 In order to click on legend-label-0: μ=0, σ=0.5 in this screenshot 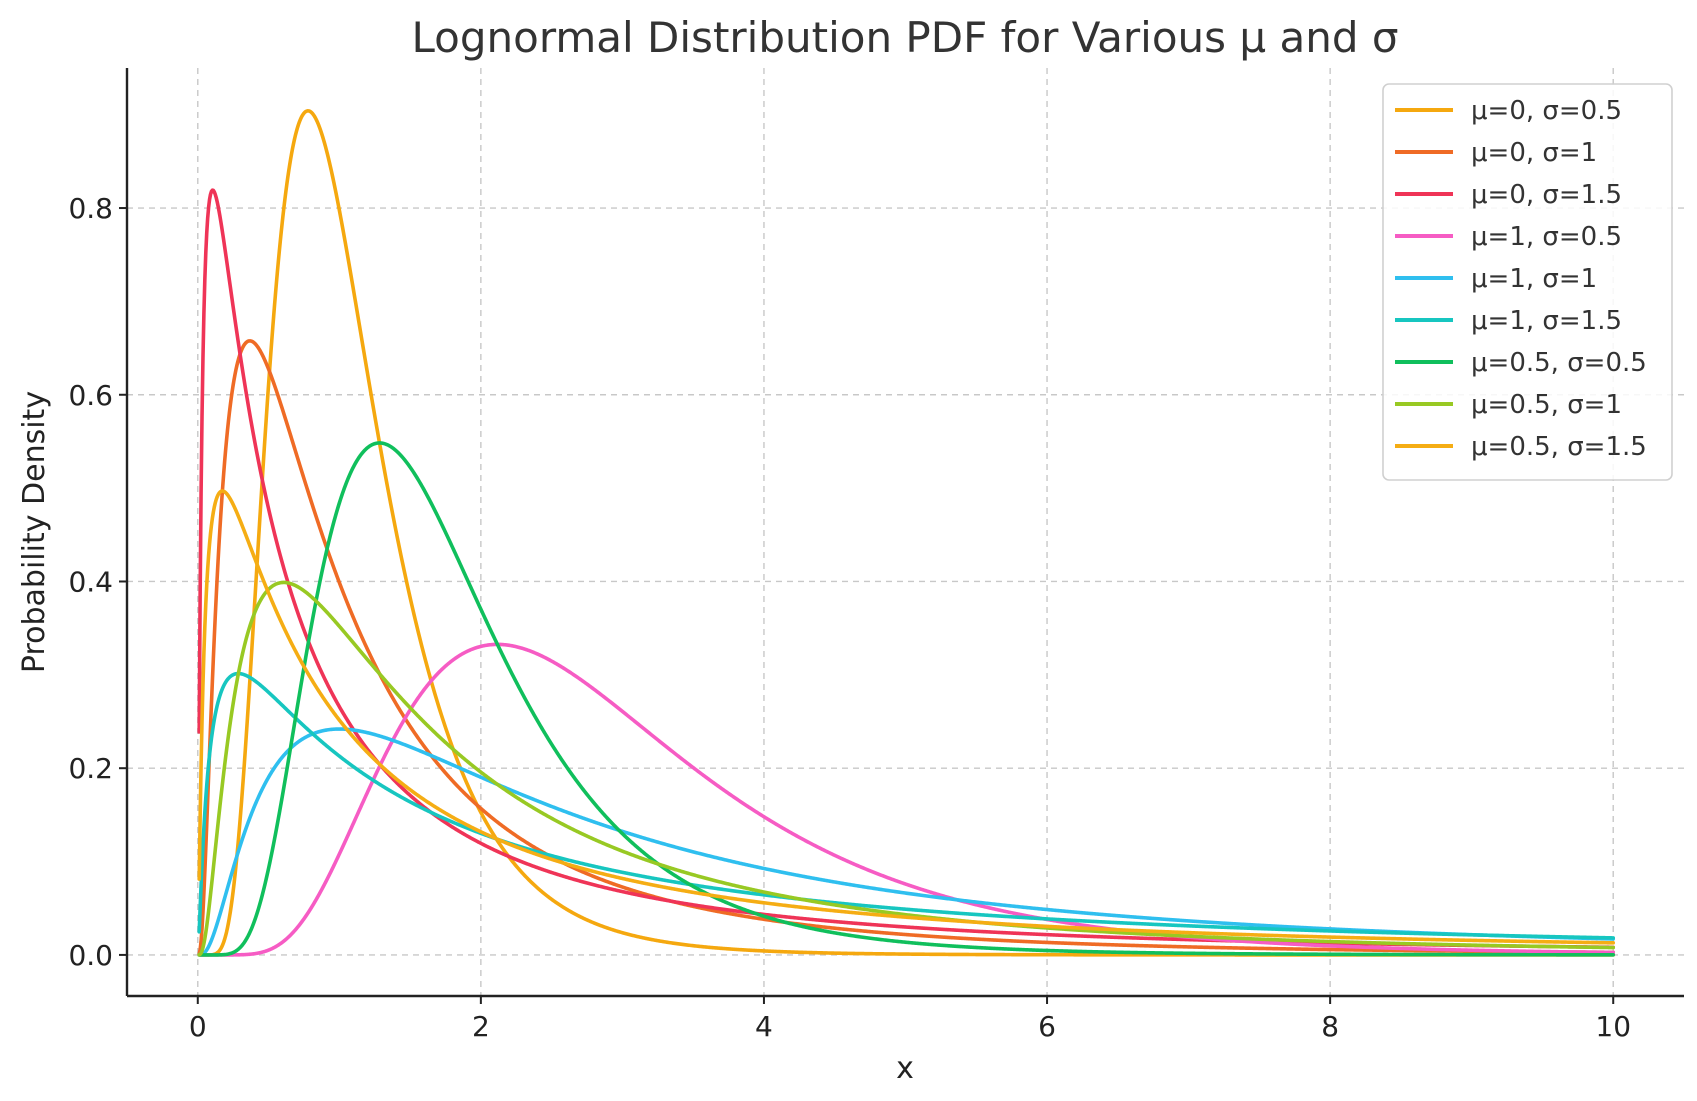, I will do `click(1546, 111)`.